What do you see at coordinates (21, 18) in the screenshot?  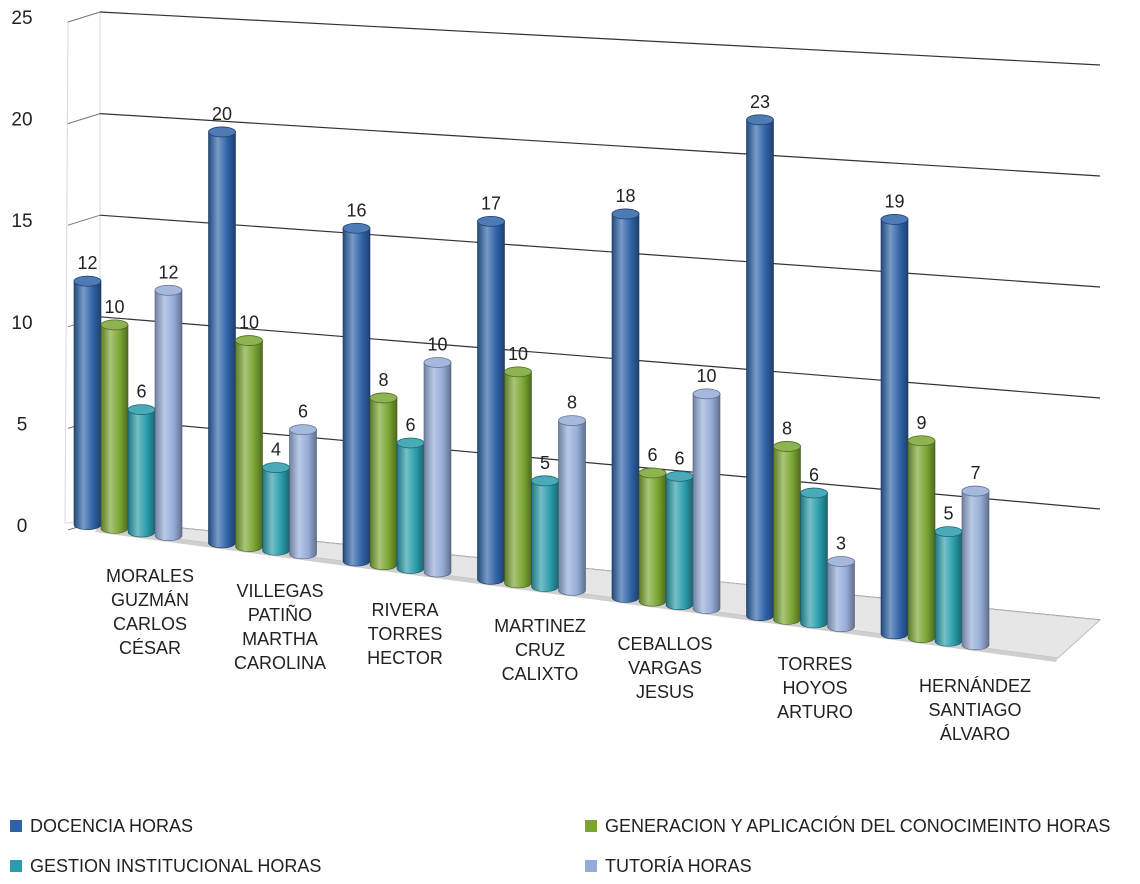 I see `y-tick-label: 25` at bounding box center [21, 18].